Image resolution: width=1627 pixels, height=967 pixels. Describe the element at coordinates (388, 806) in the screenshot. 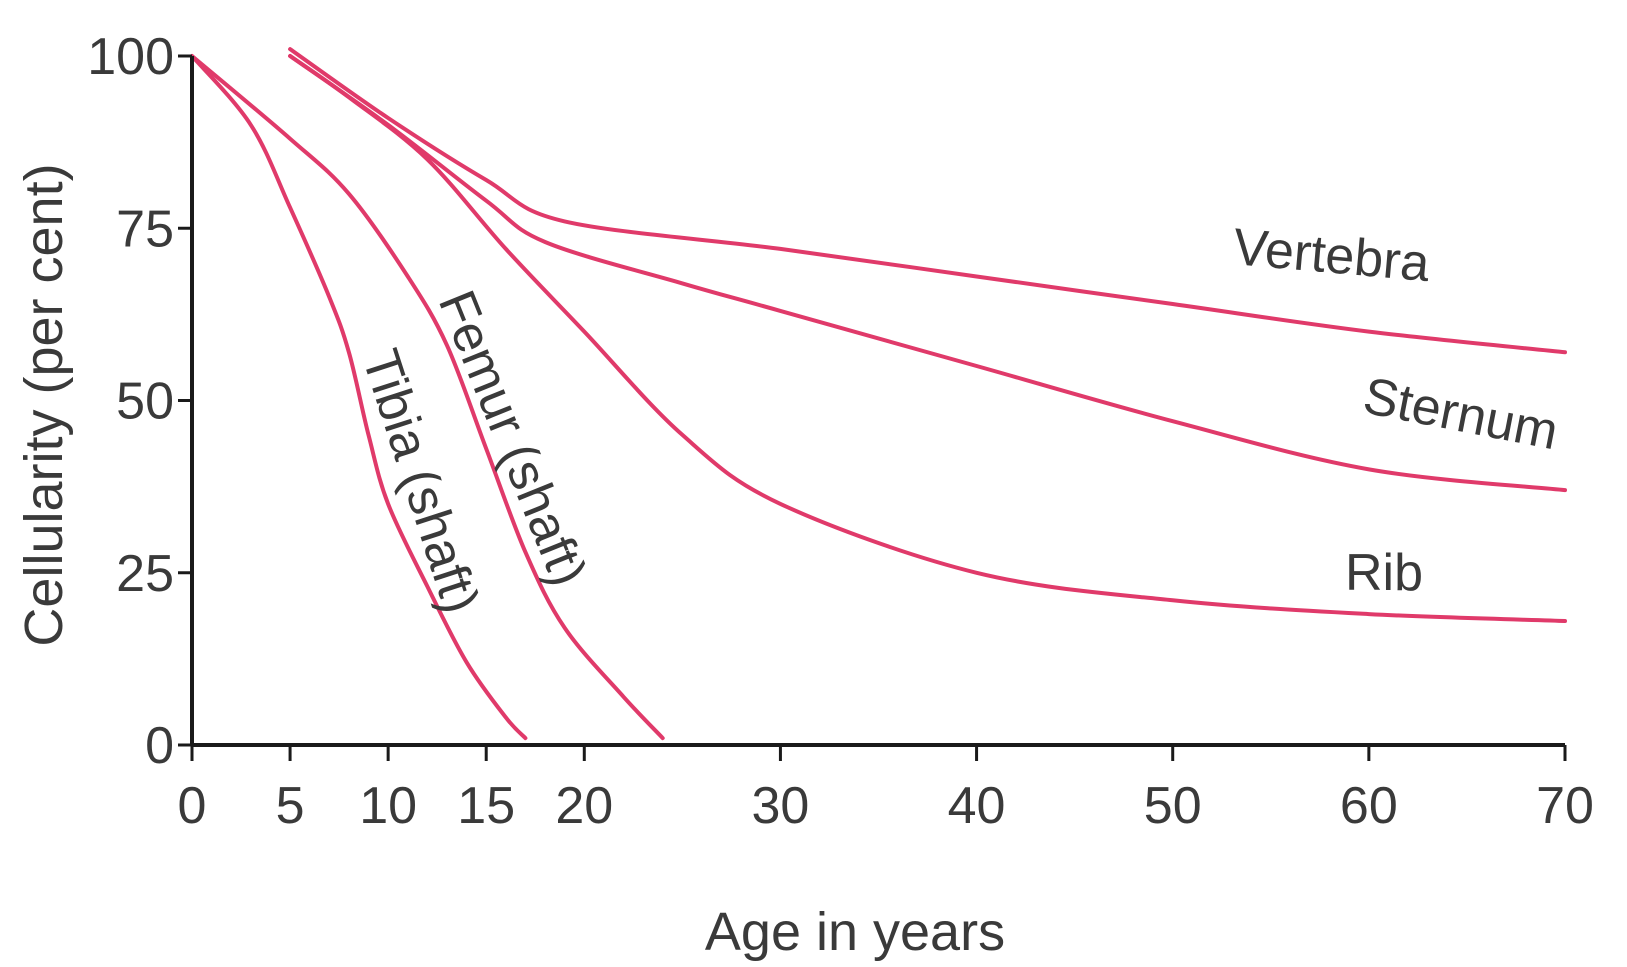

I see `x-tick-label: 10` at that location.